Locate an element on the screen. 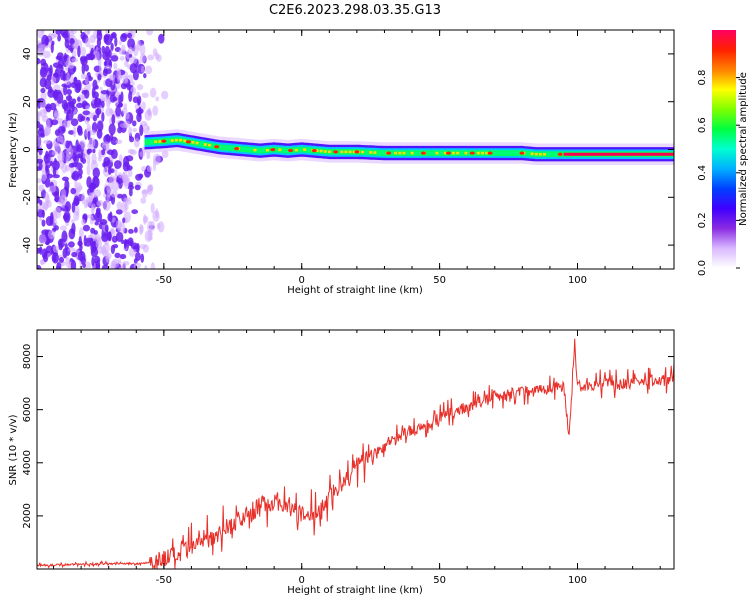  spectrogram-y-tick-label: -40 is located at coordinates (27, 245).